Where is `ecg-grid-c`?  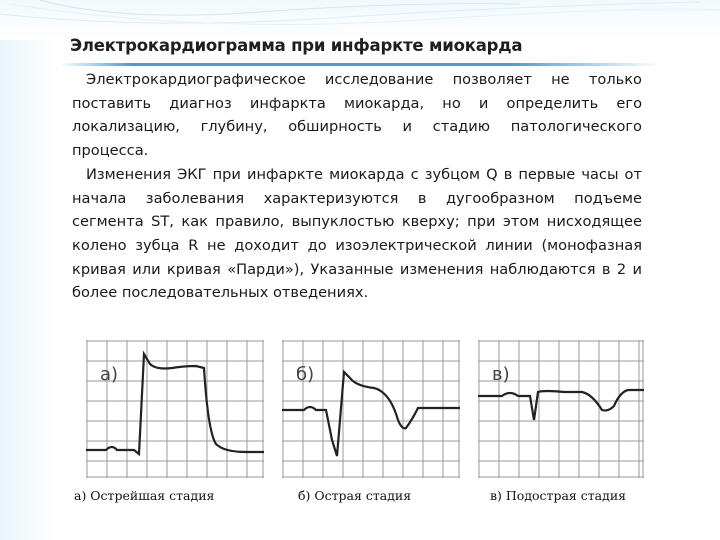
ecg-grid-c is located at coordinates (561, 409).